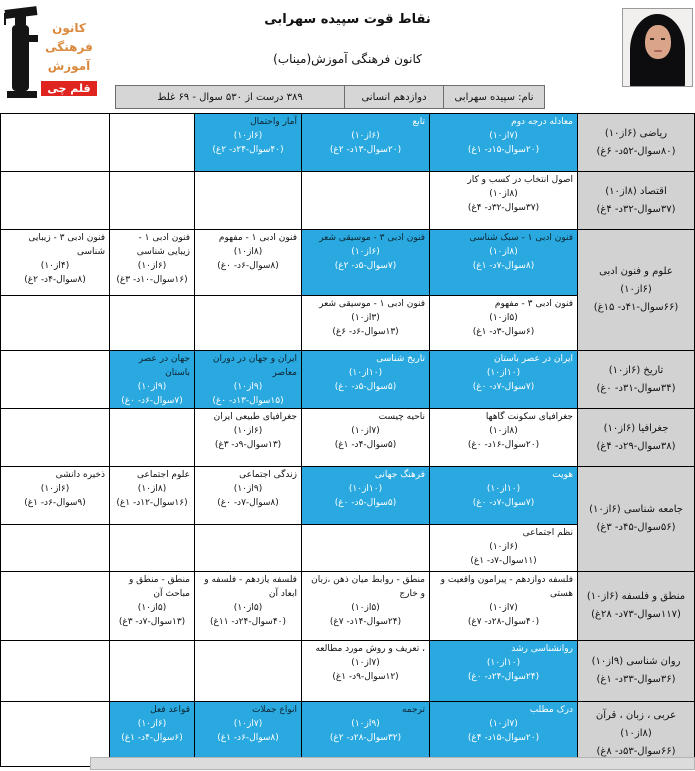 This screenshot has height=771, width=695. I want to click on topic-title: درک مطلب, so click(551, 710).